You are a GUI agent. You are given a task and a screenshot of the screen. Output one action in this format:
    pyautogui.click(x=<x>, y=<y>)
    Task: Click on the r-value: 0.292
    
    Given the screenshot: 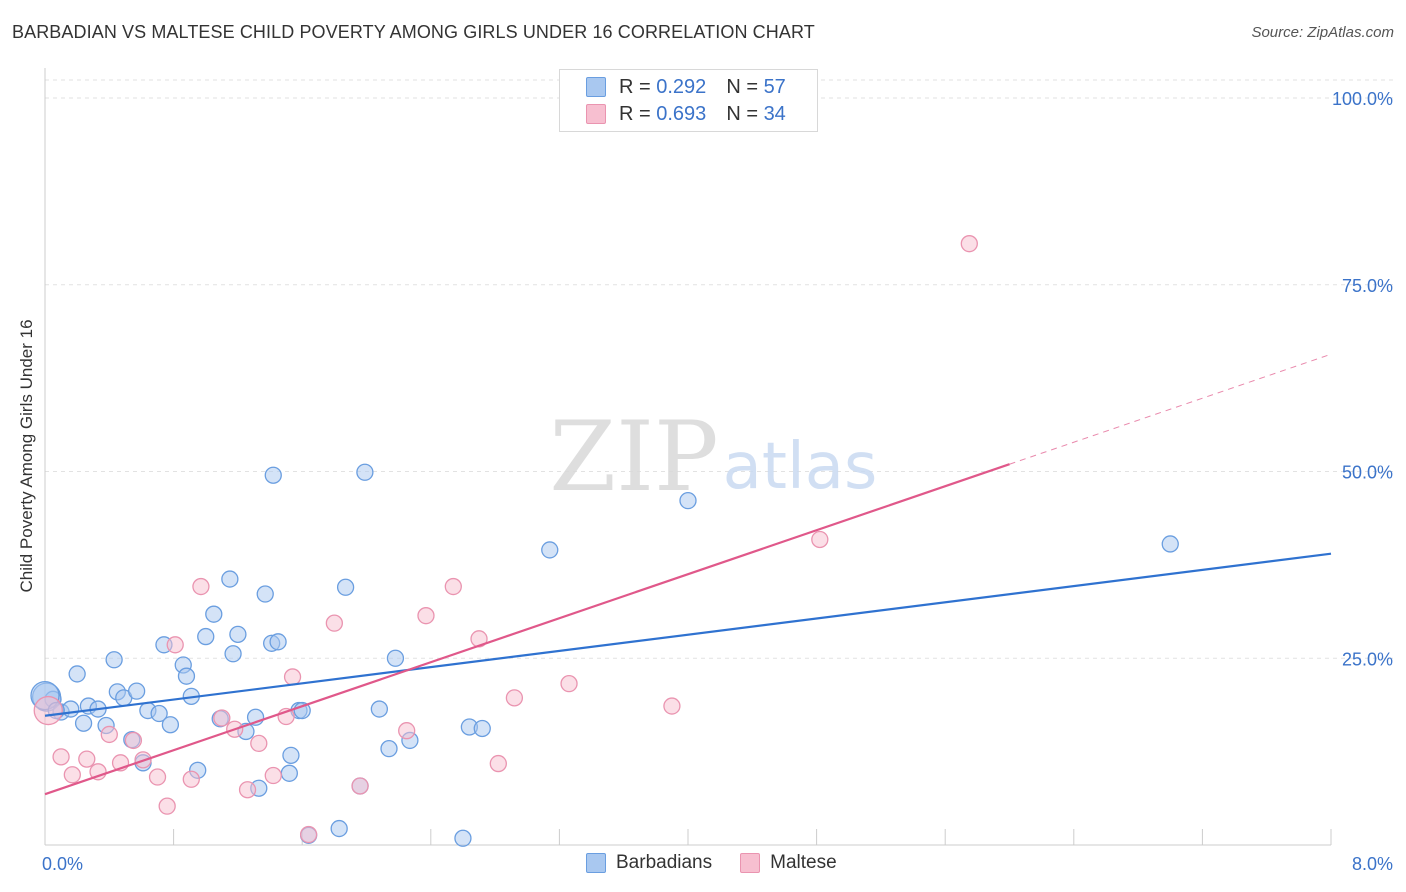 What is the action you would take?
    pyautogui.click(x=681, y=86)
    